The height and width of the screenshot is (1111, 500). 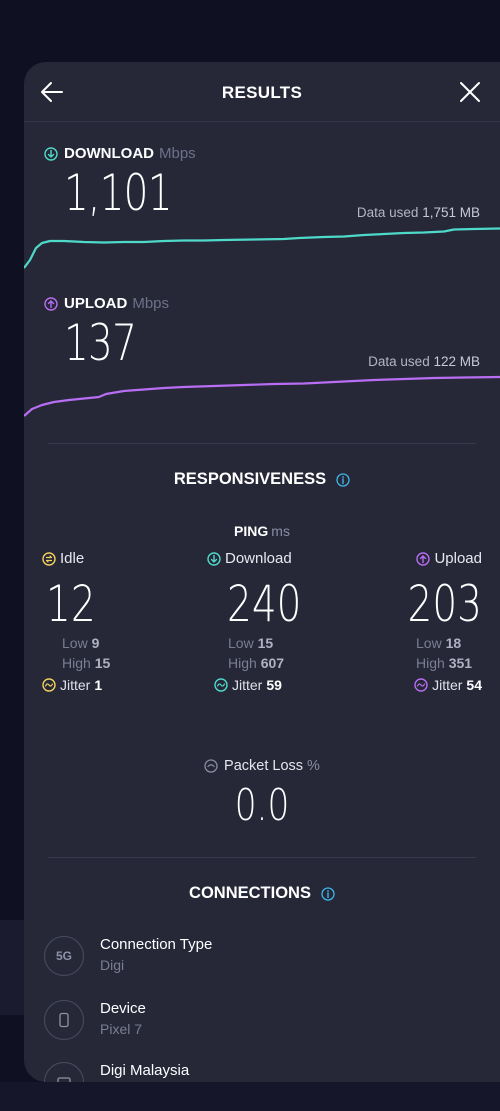 I want to click on ping-download-low-value: 15, so click(x=265, y=643).